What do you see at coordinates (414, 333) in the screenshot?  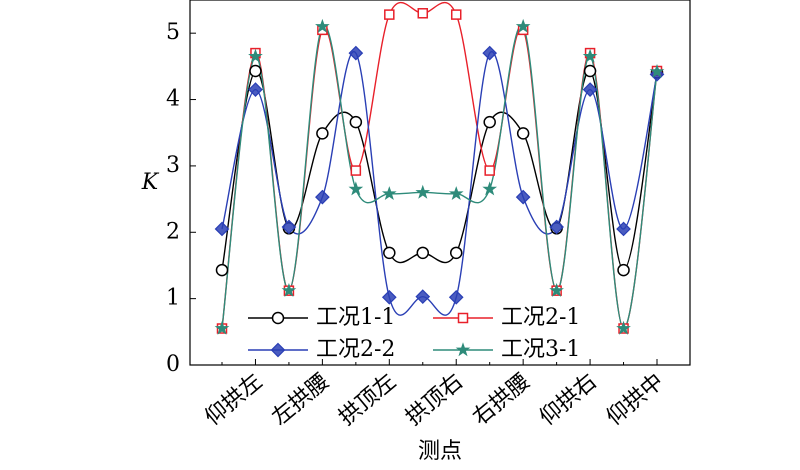 I see `legend: 工况1-1 工况2-1 工况2-2 工况3-1` at bounding box center [414, 333].